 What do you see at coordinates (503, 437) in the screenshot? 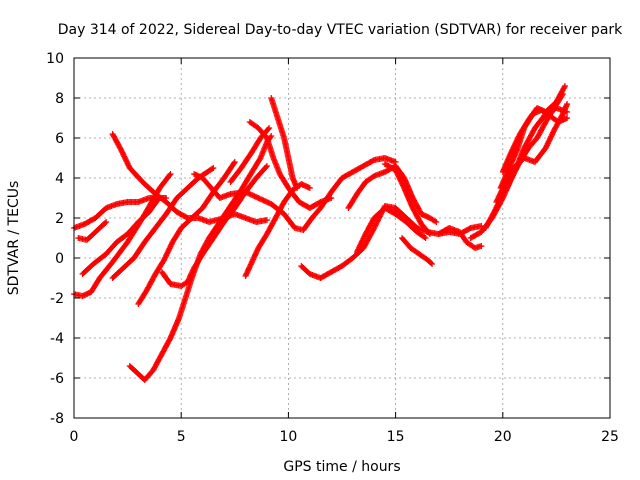
I see `x-tick-label: 20` at bounding box center [503, 437].